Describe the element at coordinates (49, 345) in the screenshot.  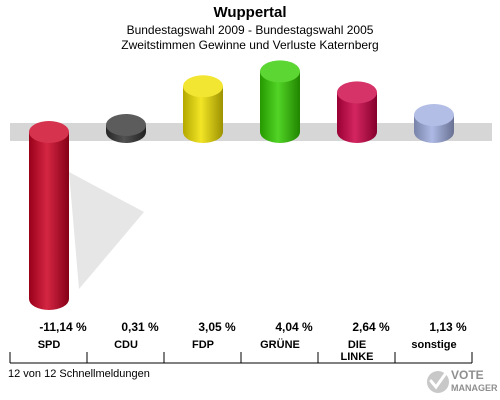
I see `category-label: SPD` at that location.